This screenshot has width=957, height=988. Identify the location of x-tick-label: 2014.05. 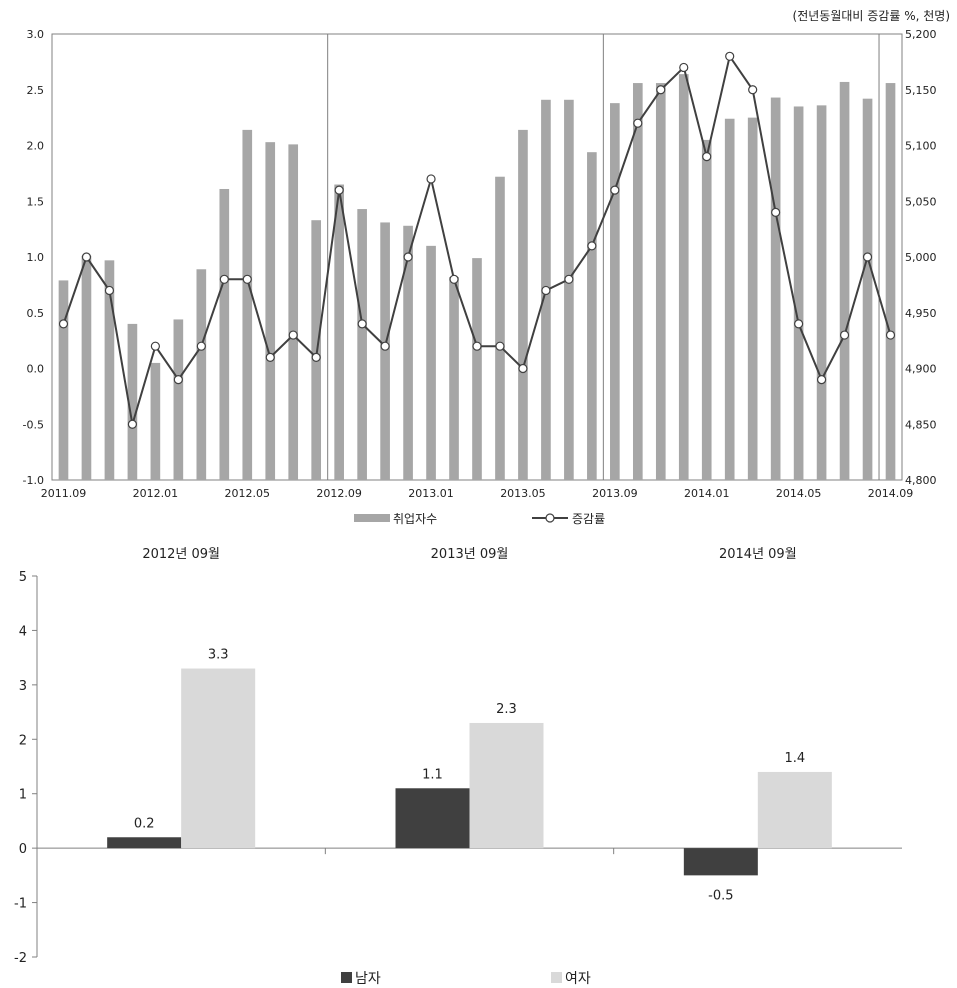
(799, 493).